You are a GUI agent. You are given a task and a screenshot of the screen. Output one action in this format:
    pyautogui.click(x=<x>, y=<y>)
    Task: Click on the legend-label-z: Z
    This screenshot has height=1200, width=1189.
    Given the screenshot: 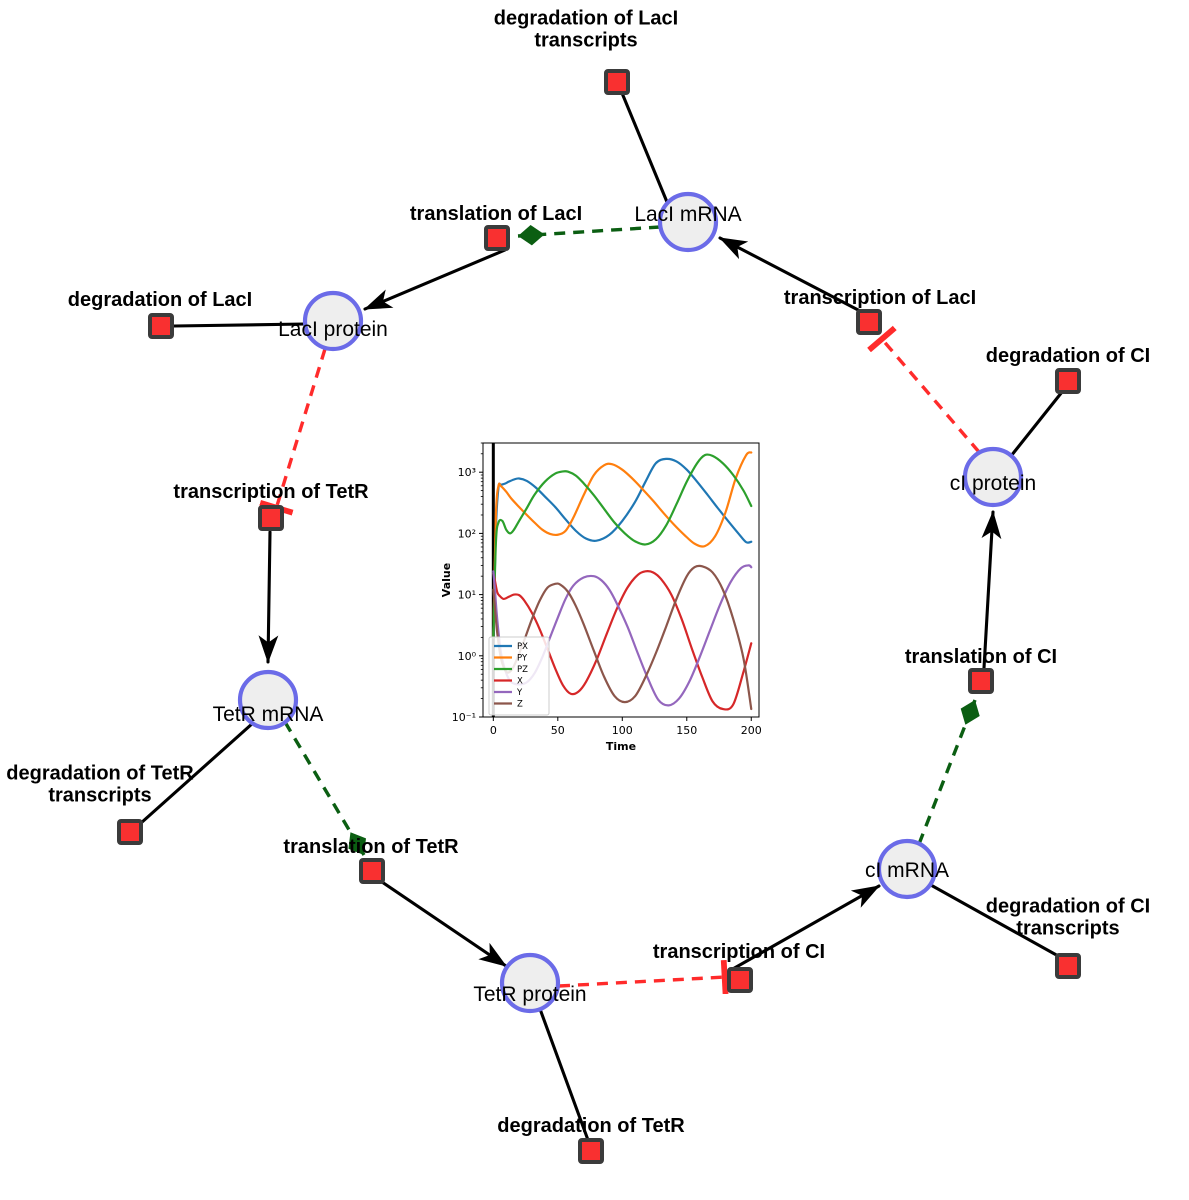 What is the action you would take?
    pyautogui.click(x=520, y=705)
    